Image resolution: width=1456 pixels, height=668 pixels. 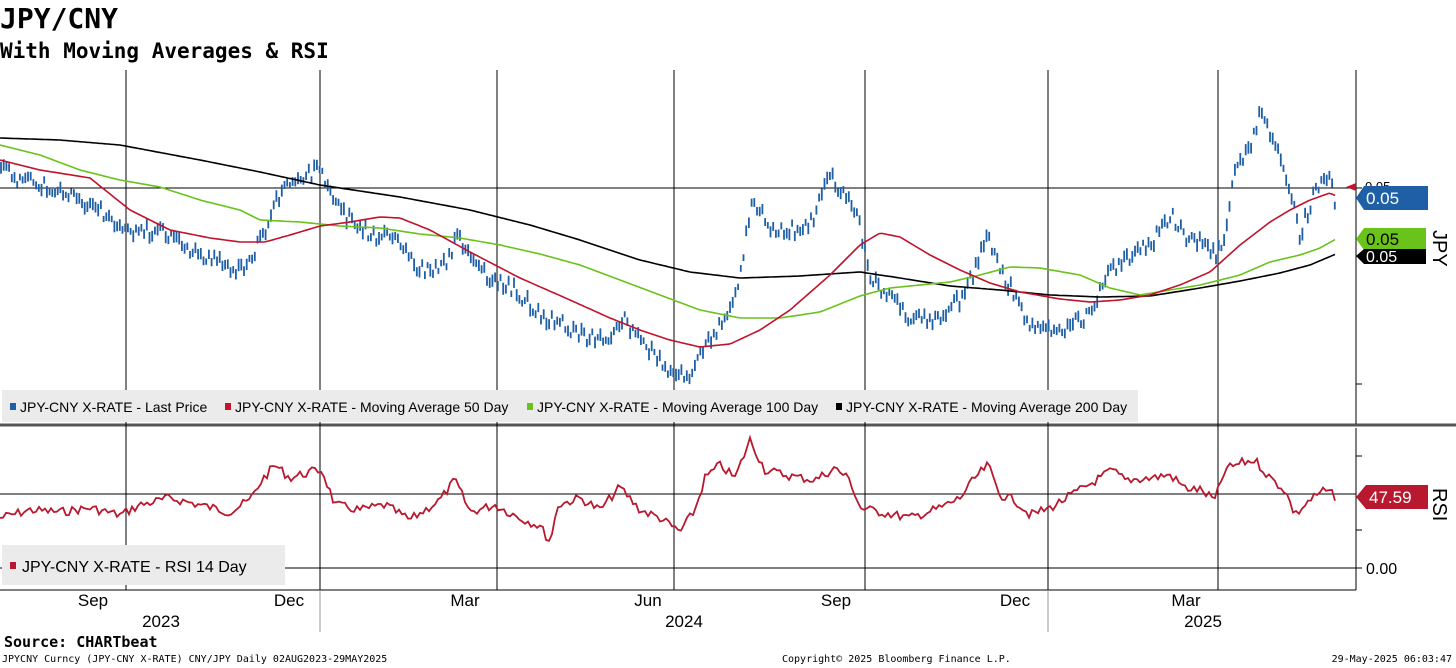 I want to click on tag-ma200: 0.05, so click(x=1391, y=257).